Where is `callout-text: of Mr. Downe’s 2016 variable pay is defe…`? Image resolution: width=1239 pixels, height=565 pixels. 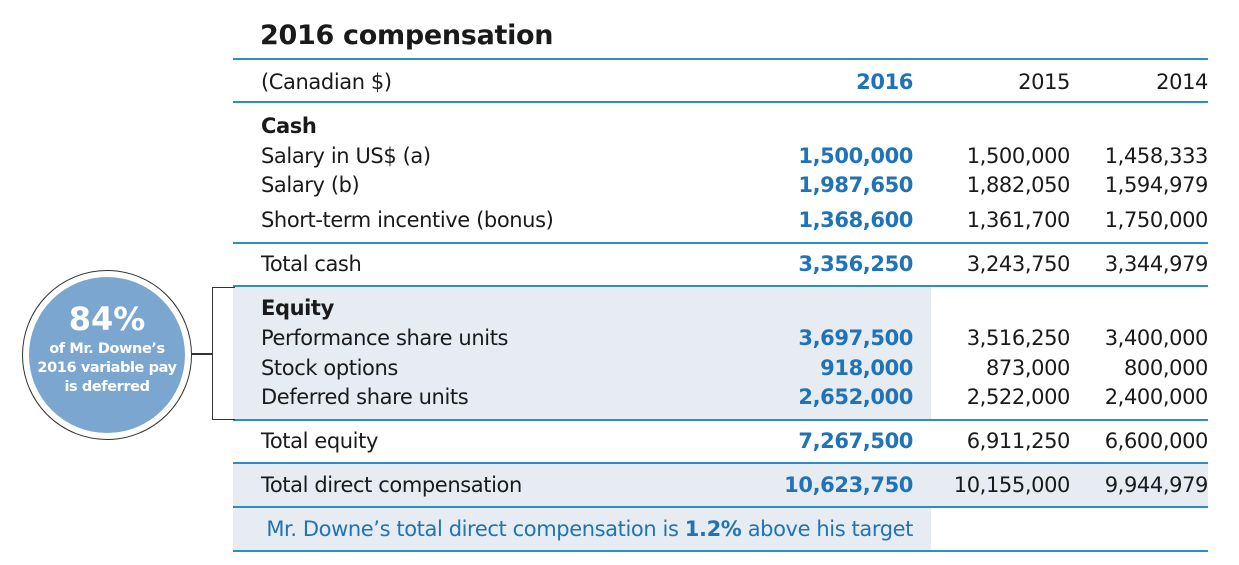 callout-text: of Mr. Downe’s 2016 variable pay is defe… is located at coordinates (107, 368).